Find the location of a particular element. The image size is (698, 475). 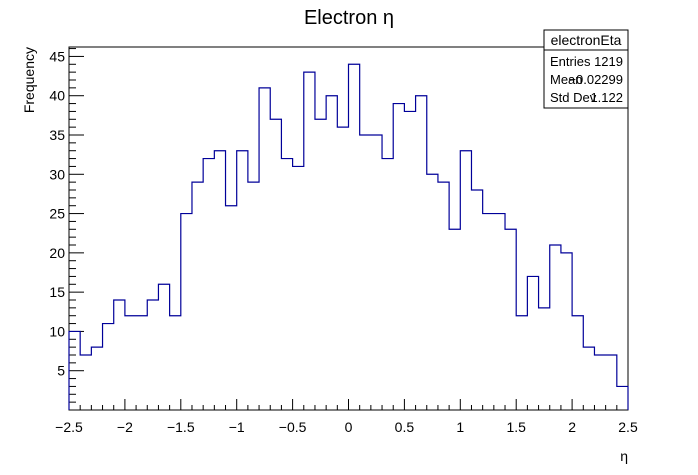

x-tick-label: 2 is located at coordinates (572, 427).